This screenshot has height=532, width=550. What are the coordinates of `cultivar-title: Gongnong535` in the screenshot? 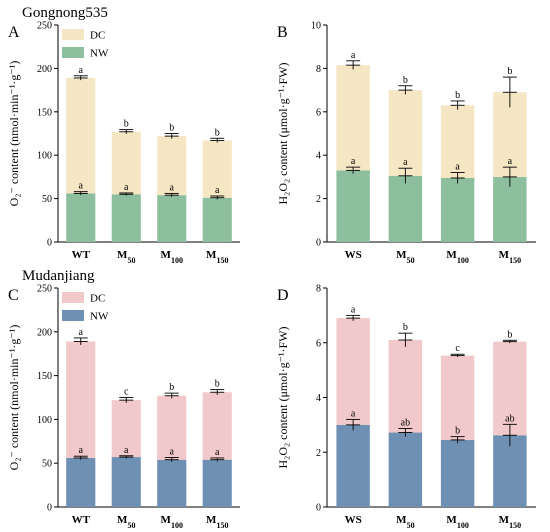 It's located at (65, 13).